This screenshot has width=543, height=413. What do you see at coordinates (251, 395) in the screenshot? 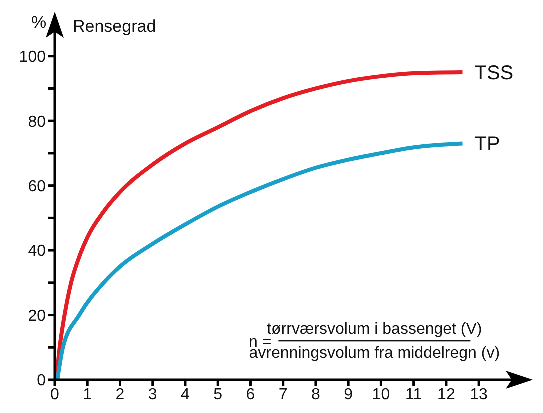
I see `x-tick-label: 6` at bounding box center [251, 395].